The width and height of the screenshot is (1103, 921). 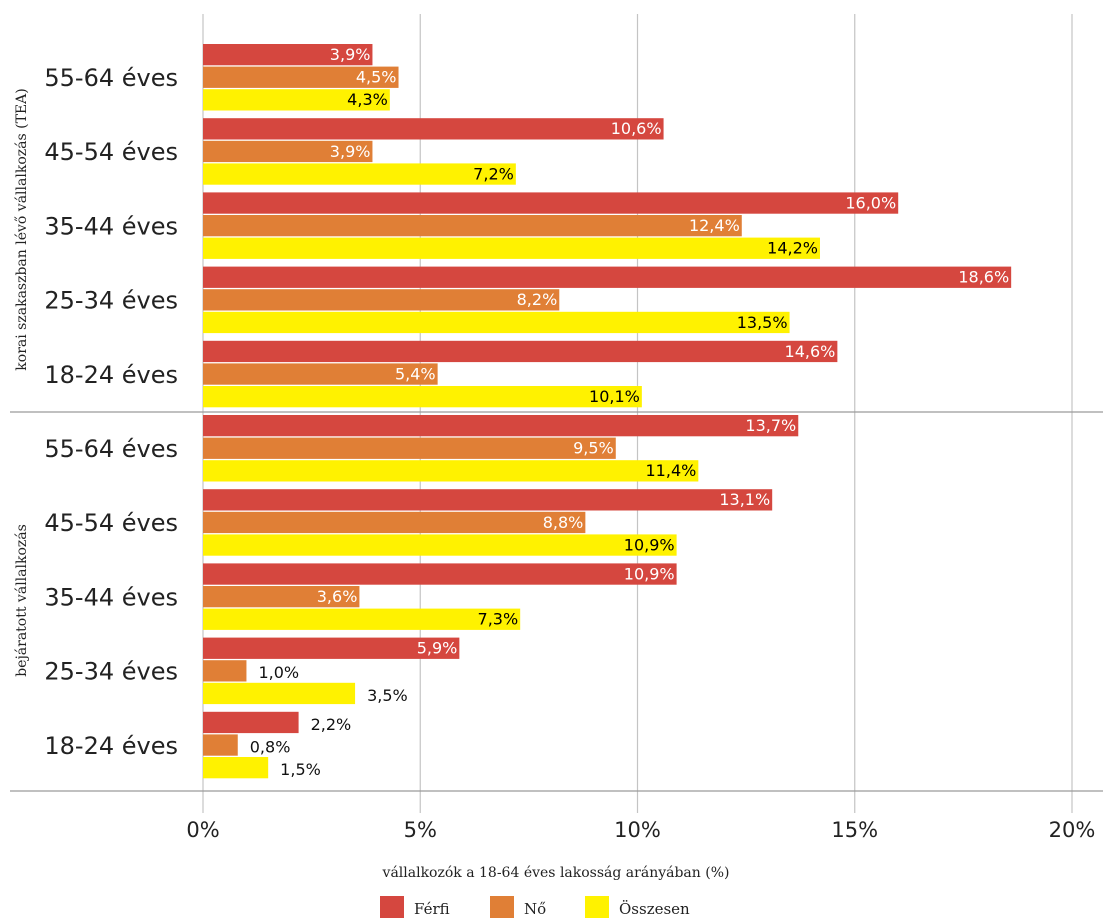 I want to click on data-label: 7,3%, so click(x=498, y=619).